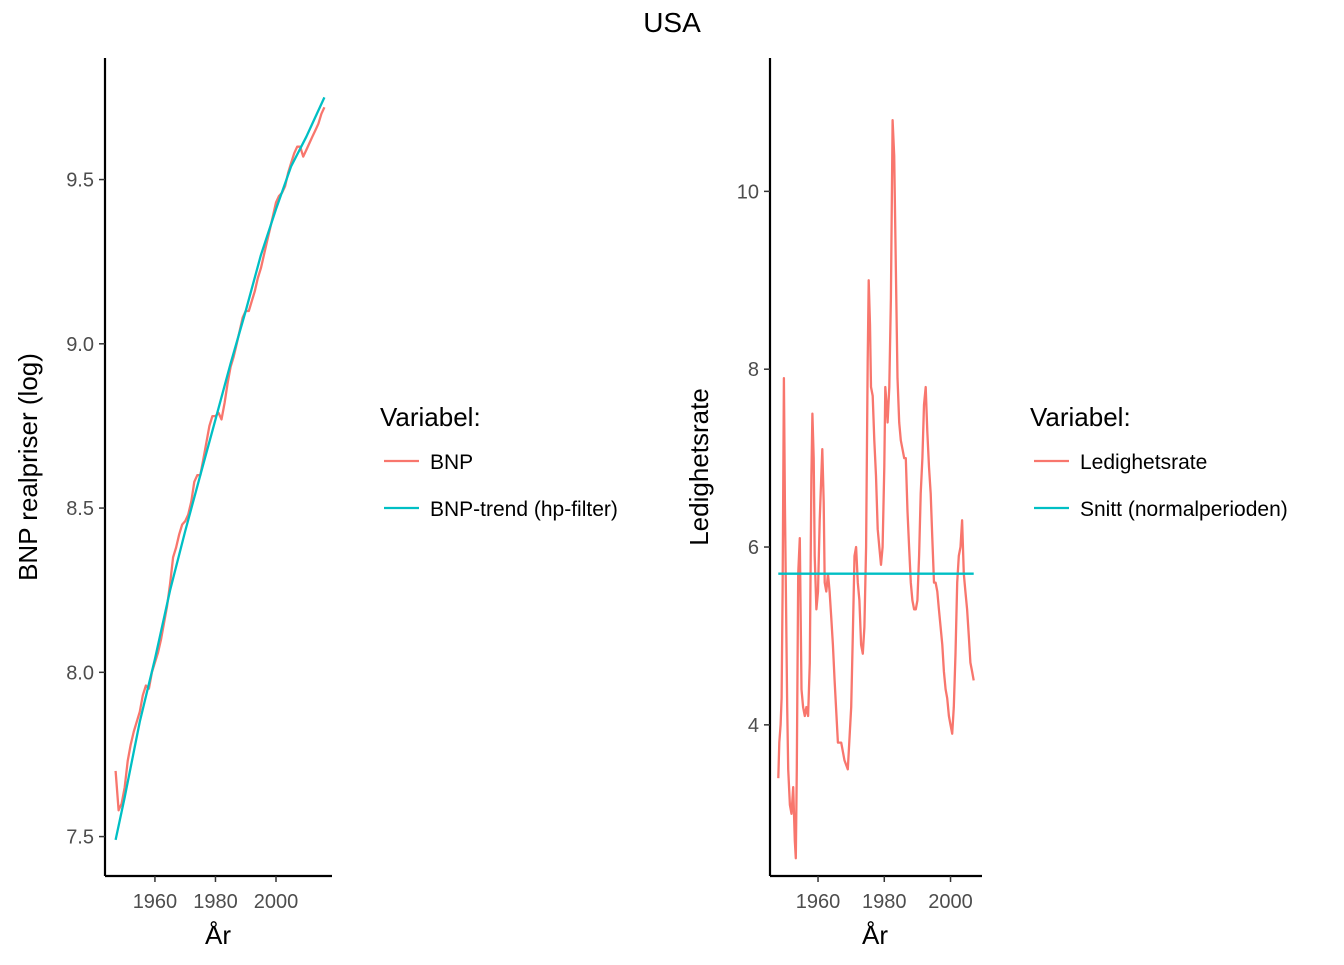 Image resolution: width=1344 pixels, height=965 pixels. What do you see at coordinates (218, 935) in the screenshot?
I see `gdp-x-axis-title: År` at bounding box center [218, 935].